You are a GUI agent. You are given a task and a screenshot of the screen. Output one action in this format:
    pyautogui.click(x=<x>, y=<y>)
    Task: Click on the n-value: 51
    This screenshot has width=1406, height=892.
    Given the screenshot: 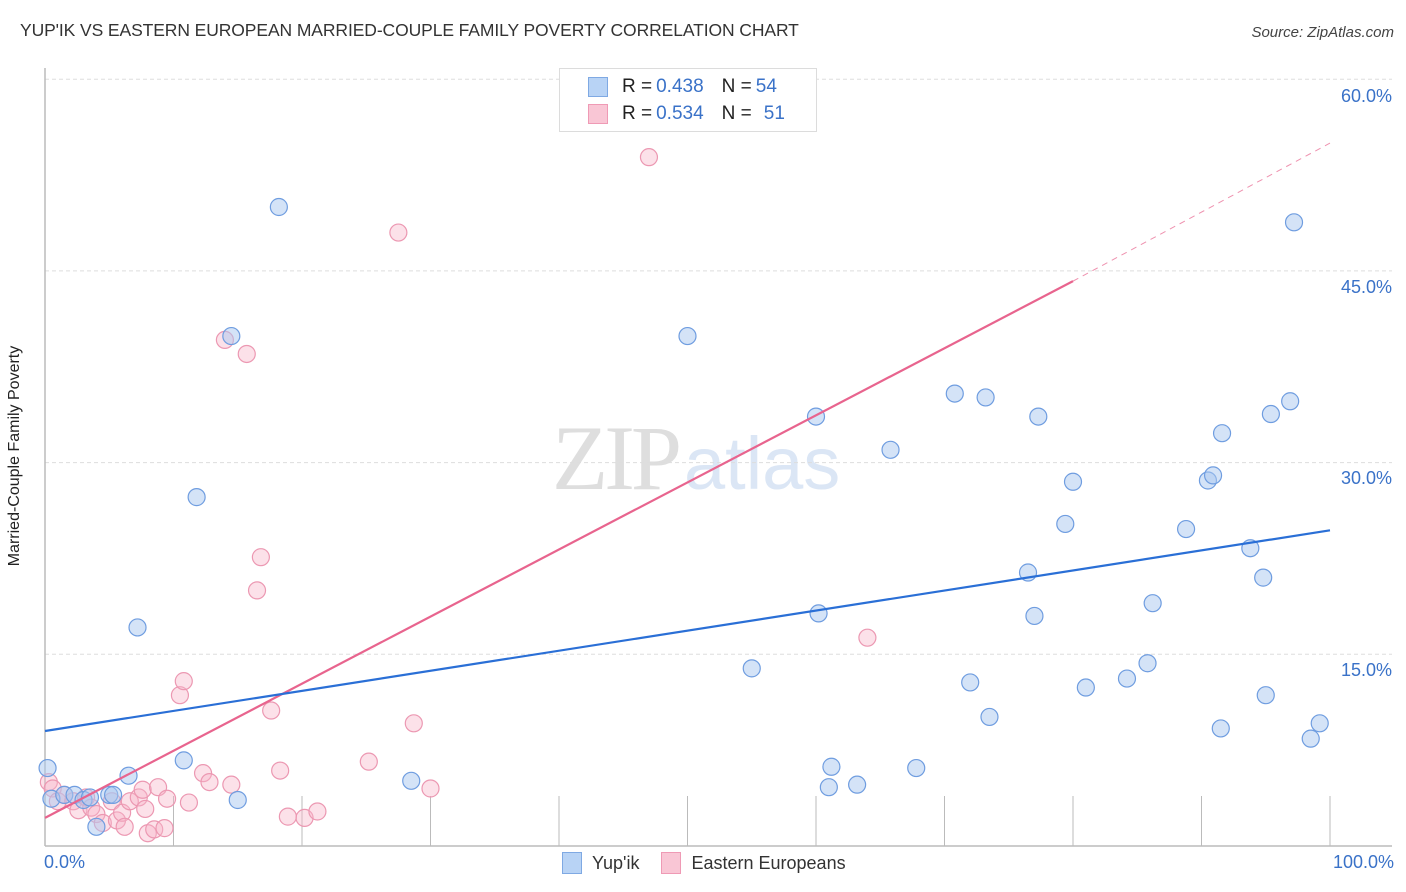 What is the action you would take?
    pyautogui.click(x=774, y=113)
    